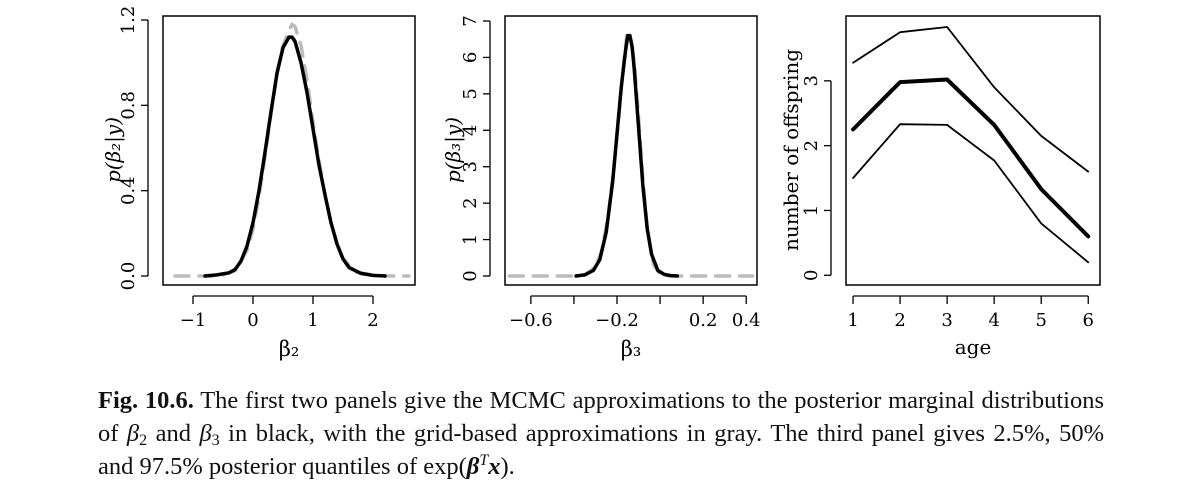  Describe the element at coordinates (128, 276) in the screenshot. I see `y-tick-label: 0.0` at that location.